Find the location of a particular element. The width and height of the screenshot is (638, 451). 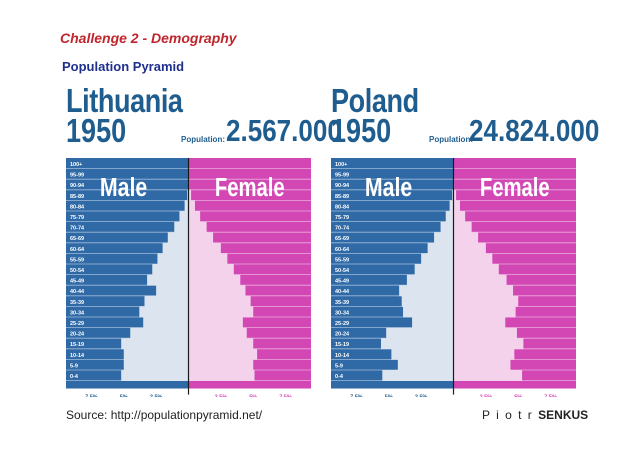

age-group-label: 70-74 is located at coordinates (77, 229).